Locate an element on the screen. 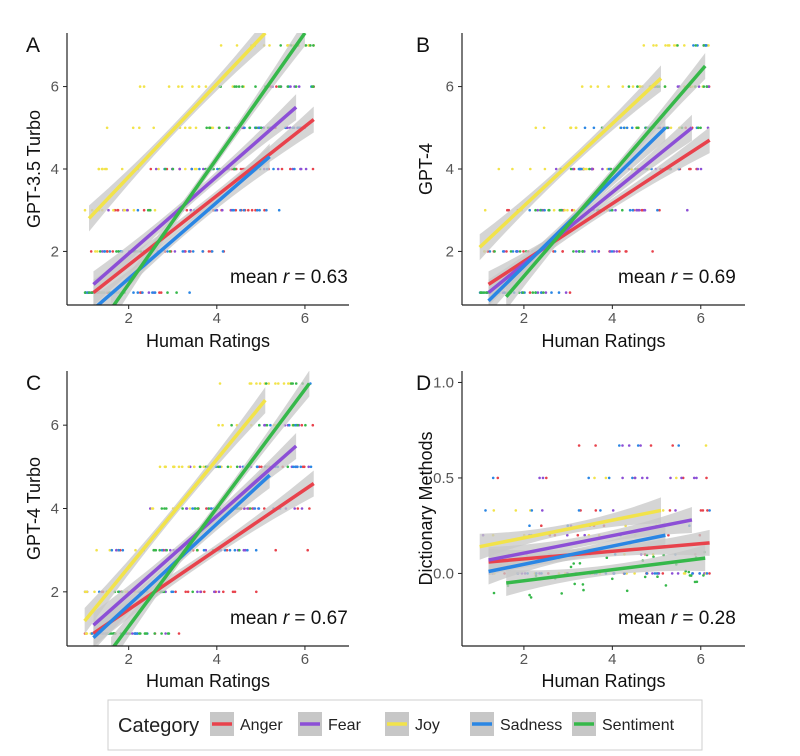 Image resolution: width=800 pixels, height=756 pixels. regression-line-sadness is located at coordinates (577, 553).